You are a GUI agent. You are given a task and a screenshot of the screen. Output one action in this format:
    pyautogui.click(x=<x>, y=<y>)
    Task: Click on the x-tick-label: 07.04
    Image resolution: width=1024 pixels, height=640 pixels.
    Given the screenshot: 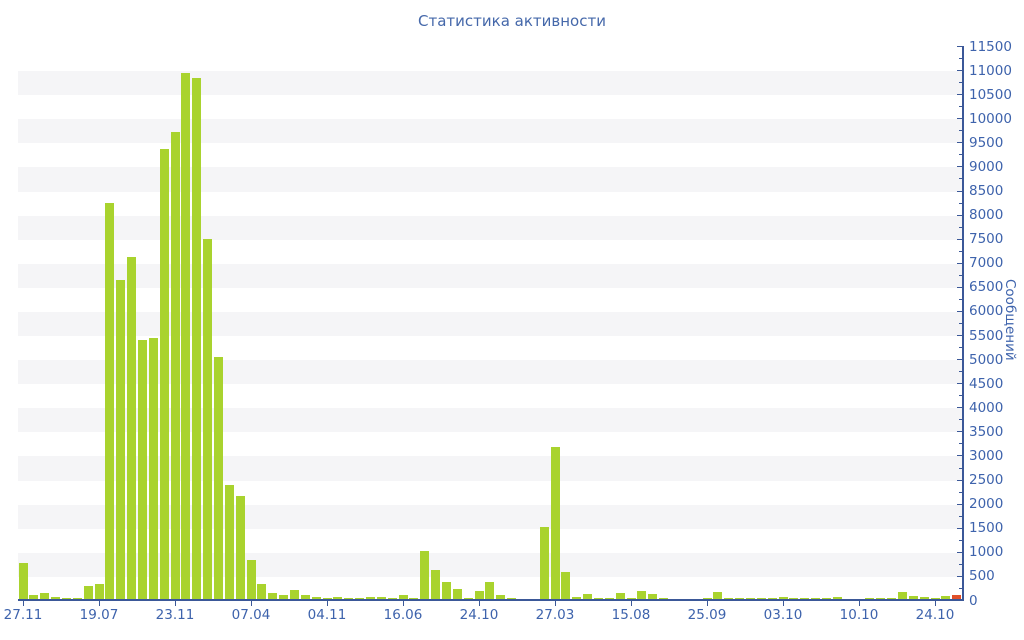 What is the action you would take?
    pyautogui.click(x=251, y=615)
    